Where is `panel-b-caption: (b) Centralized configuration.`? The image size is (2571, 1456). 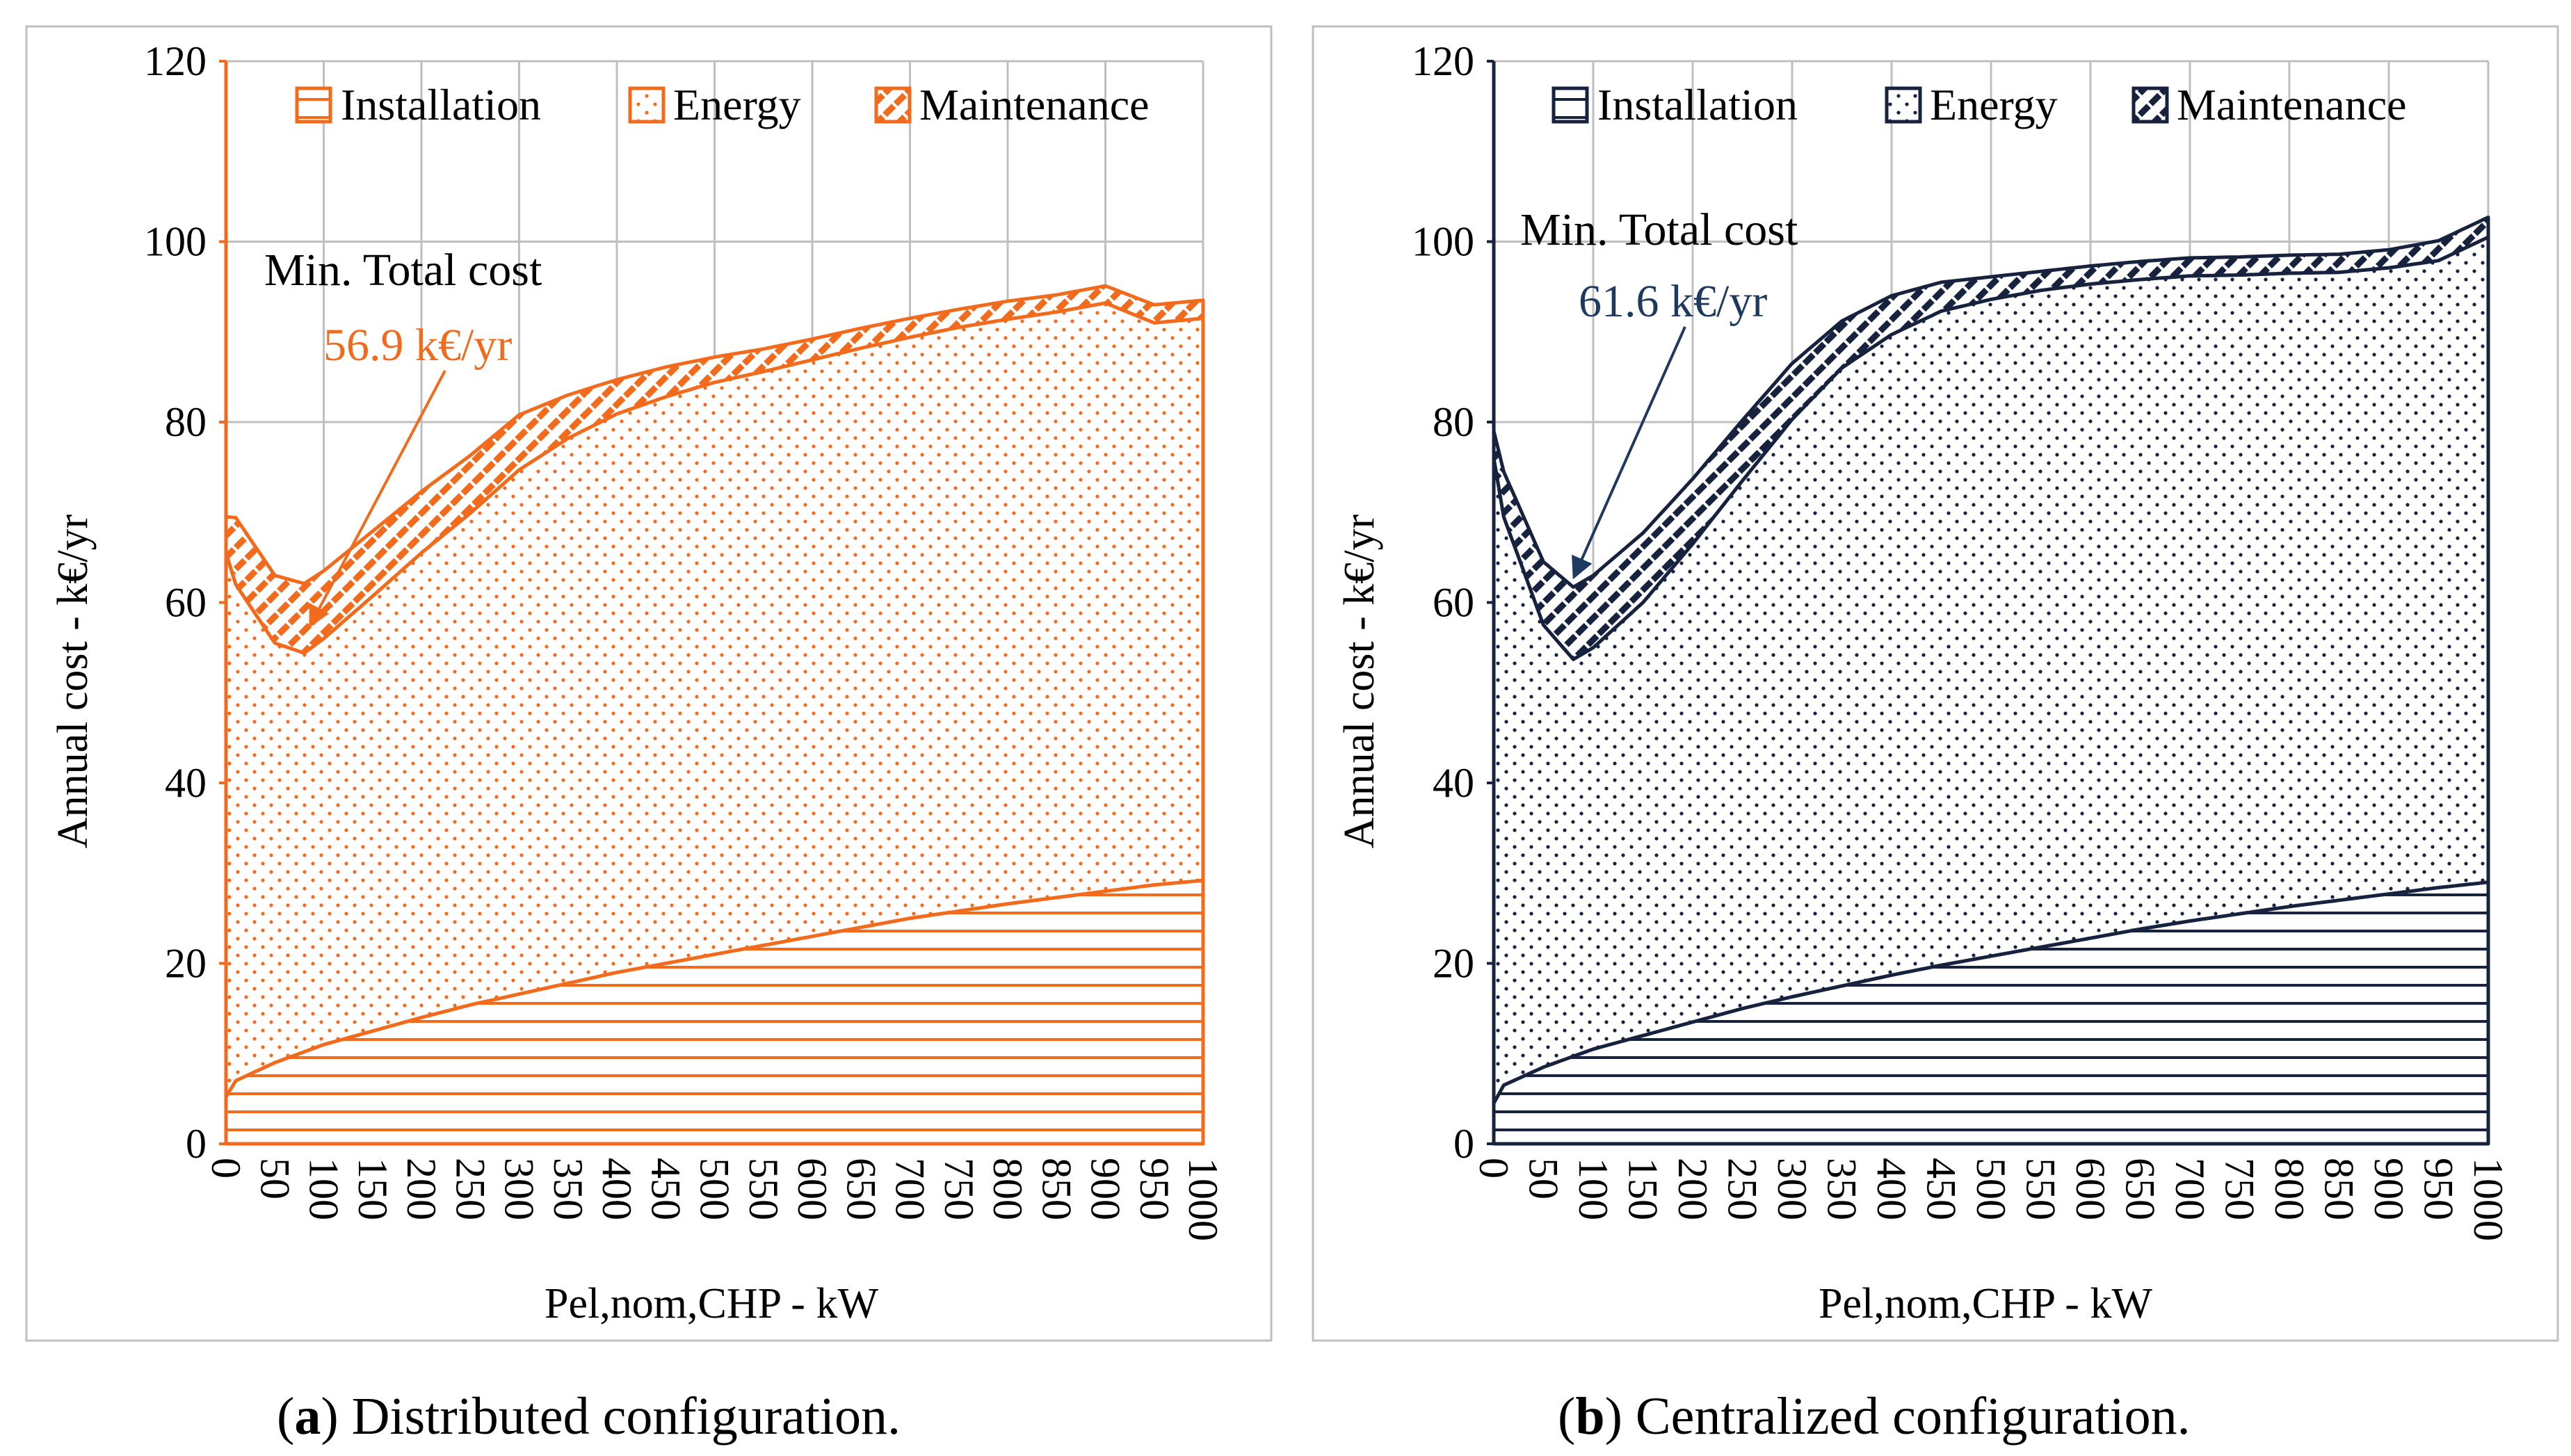
panel-b-caption: (b) Centralized configuration. is located at coordinates (1874, 1416).